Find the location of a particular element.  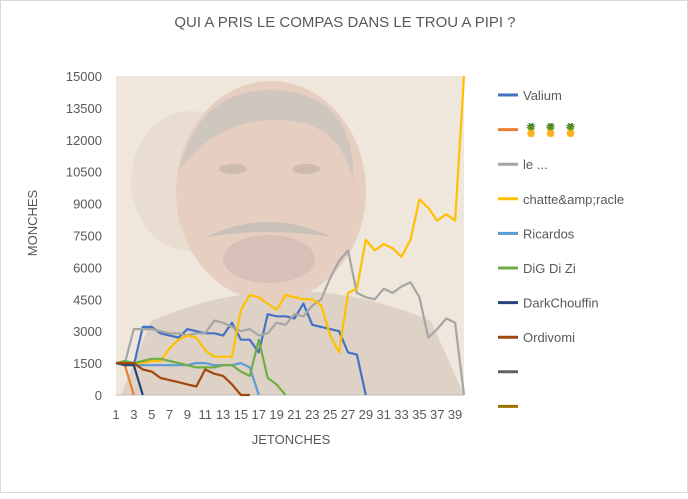

photo-mustache is located at coordinates (268, 229).